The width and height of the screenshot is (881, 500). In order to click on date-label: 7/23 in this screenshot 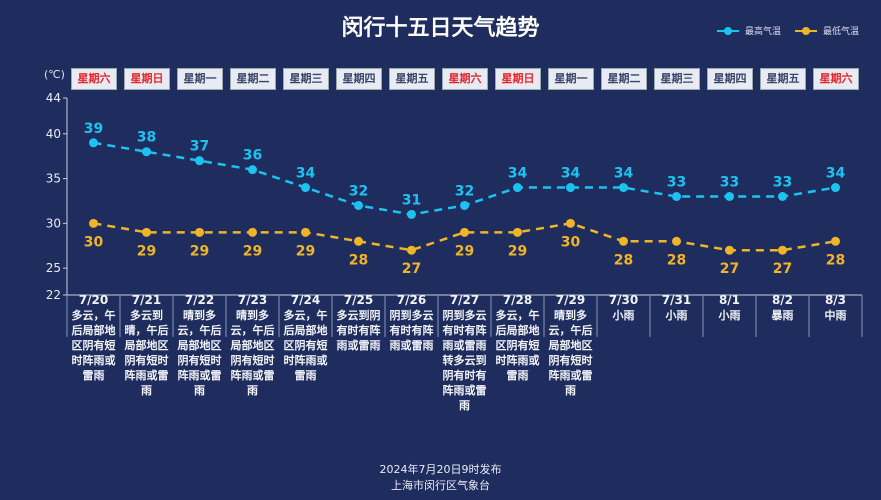, I will do `click(252, 300)`.